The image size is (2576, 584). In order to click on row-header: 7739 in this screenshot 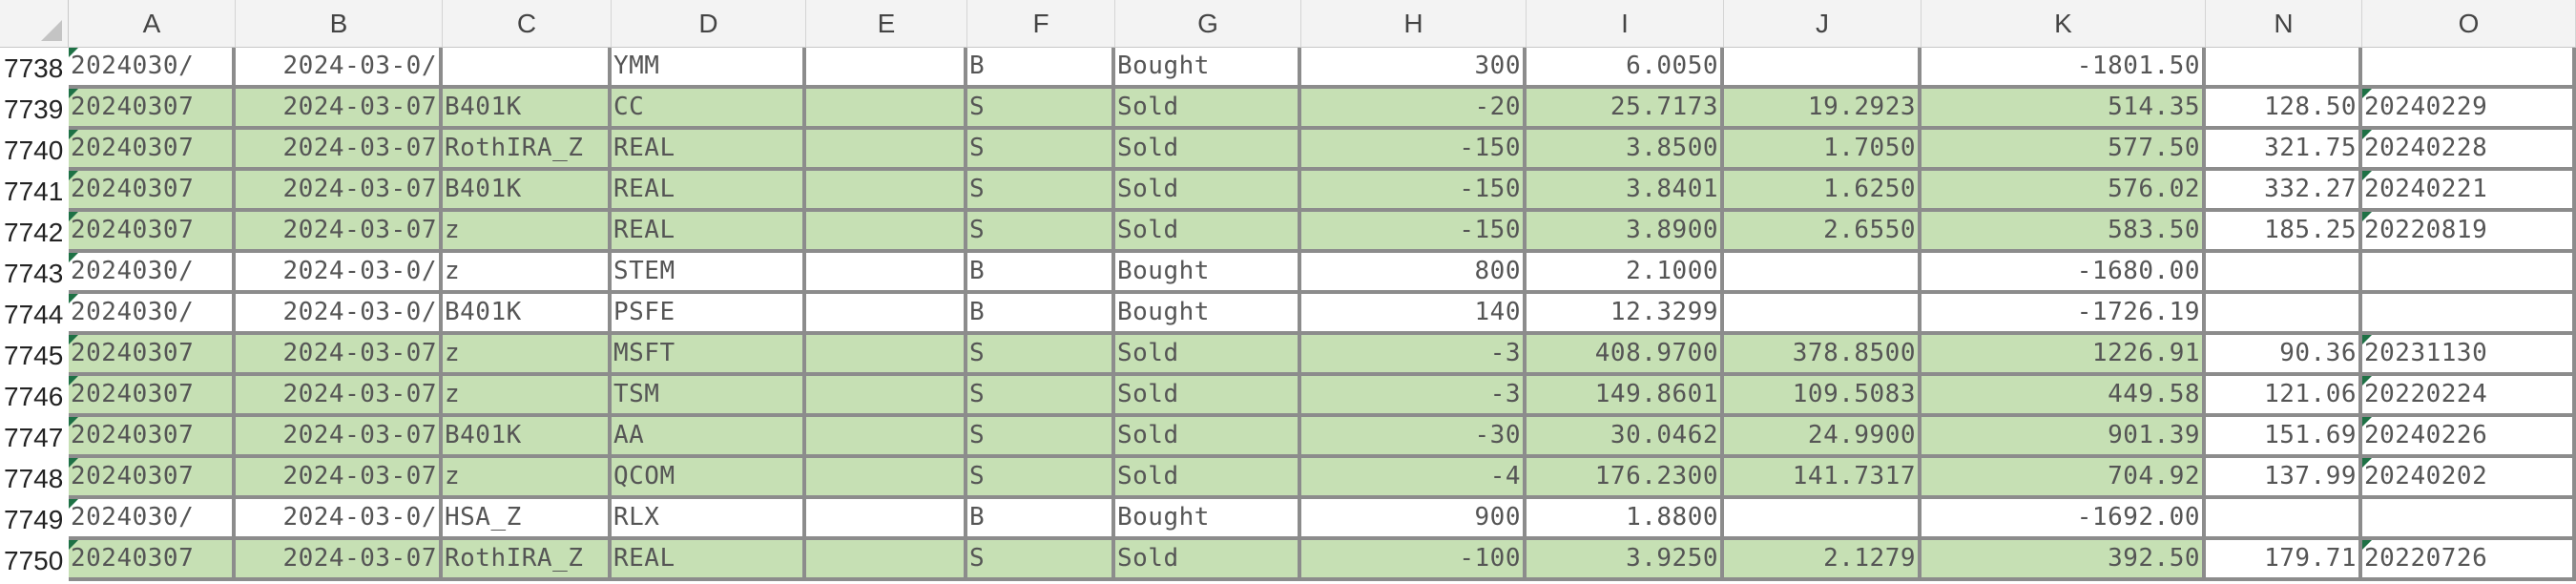, I will do `click(34, 109)`.